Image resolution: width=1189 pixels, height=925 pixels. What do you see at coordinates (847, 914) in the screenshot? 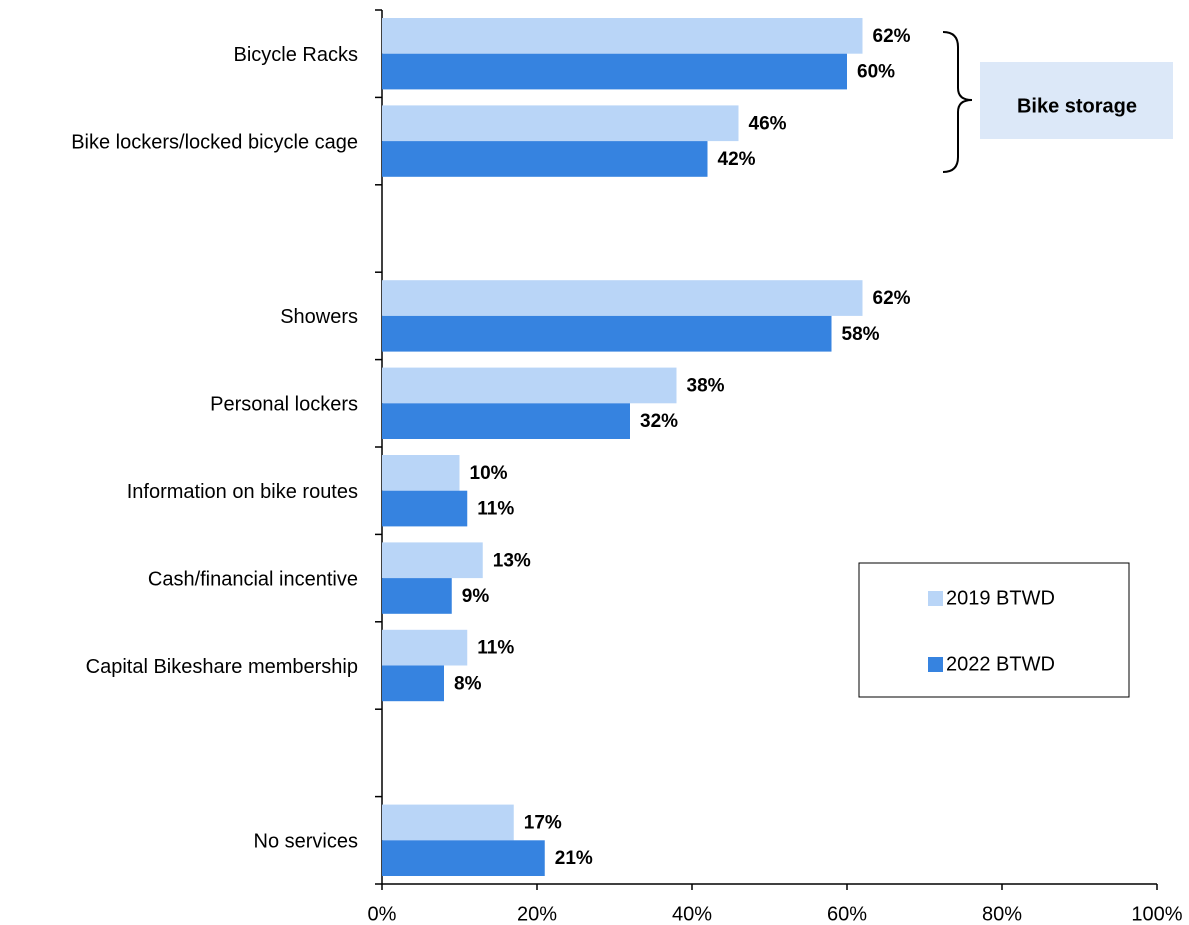
I see `x-tick-label: 60%` at bounding box center [847, 914].